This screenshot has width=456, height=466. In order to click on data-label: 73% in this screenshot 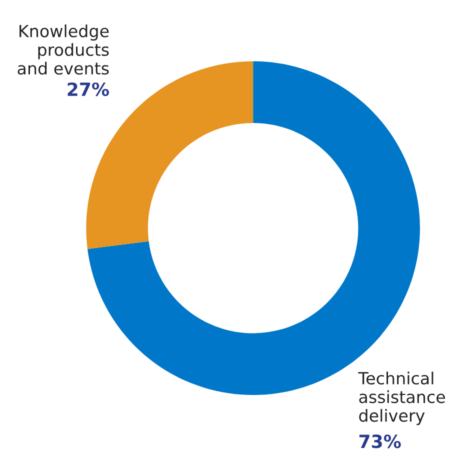, I will do `click(380, 441)`.